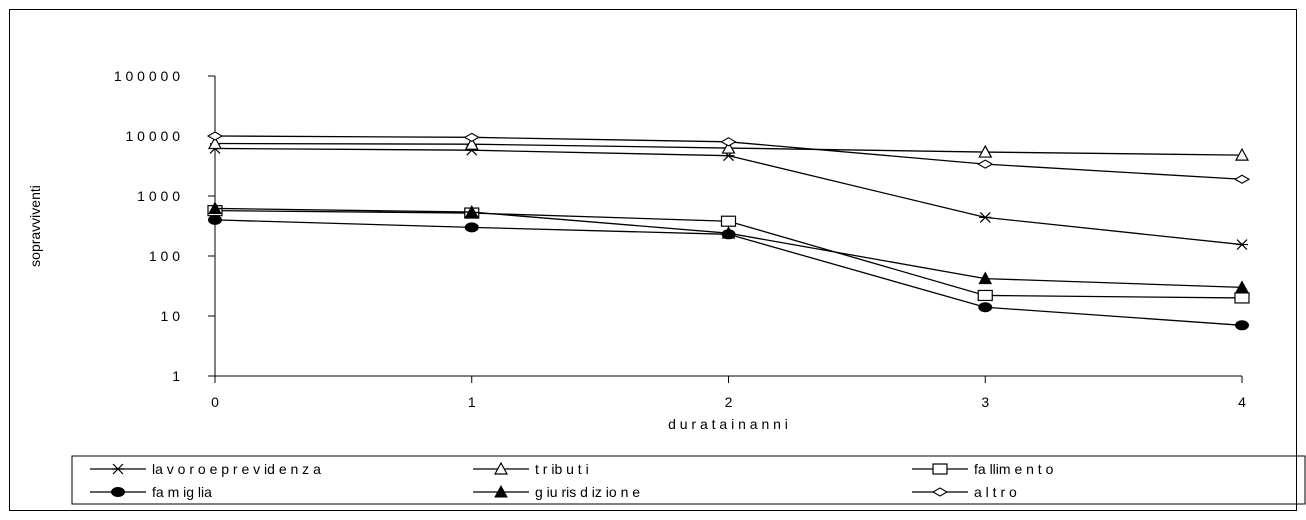 The image size is (1306, 520). I want to click on legend-label: fa m ig lia, so click(182, 492).